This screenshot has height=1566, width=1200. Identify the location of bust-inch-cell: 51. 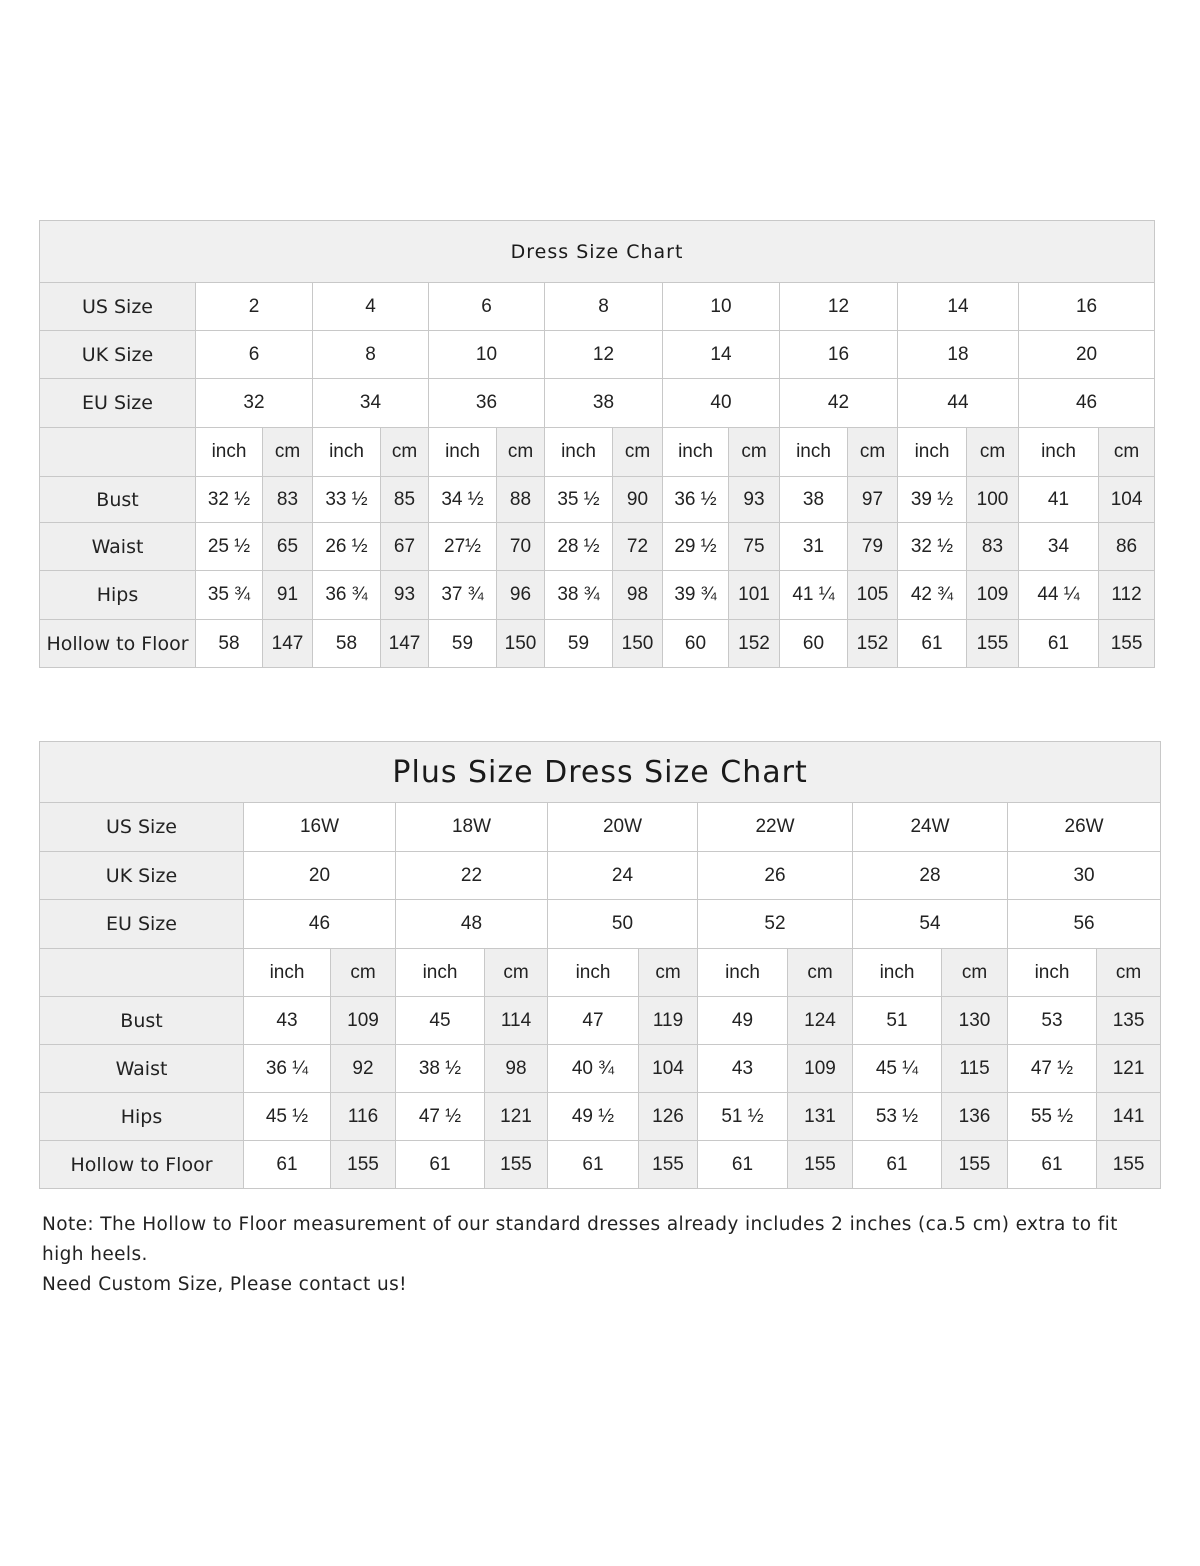
(897, 1020).